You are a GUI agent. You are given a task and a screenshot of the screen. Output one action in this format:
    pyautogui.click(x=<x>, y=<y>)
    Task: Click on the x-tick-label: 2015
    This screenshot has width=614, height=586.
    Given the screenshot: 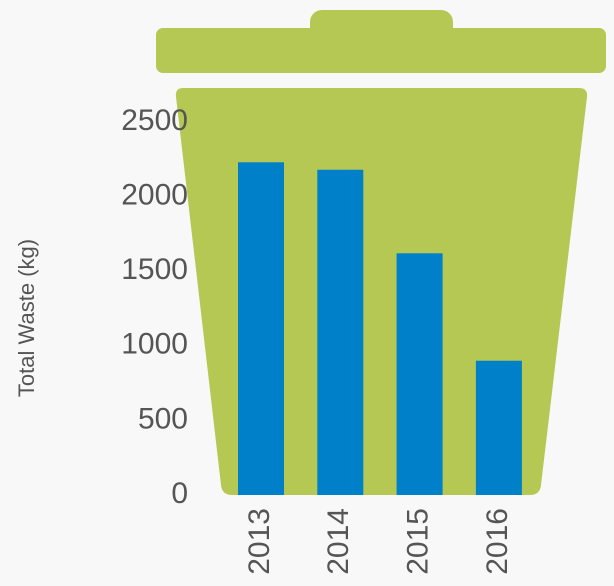 What is the action you would take?
    pyautogui.click(x=418, y=541)
    